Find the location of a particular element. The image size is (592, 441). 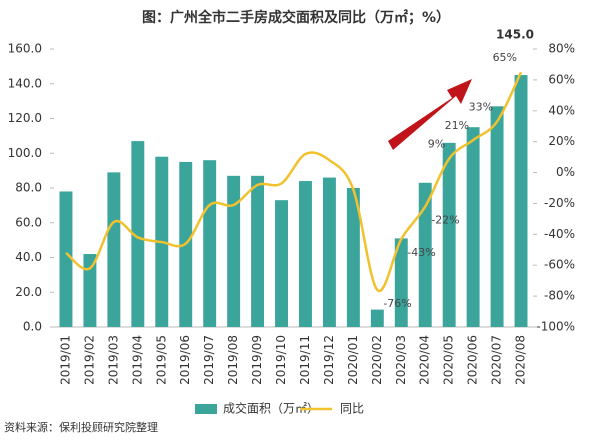

y-tick-label: 0.0 is located at coordinates (32, 327).